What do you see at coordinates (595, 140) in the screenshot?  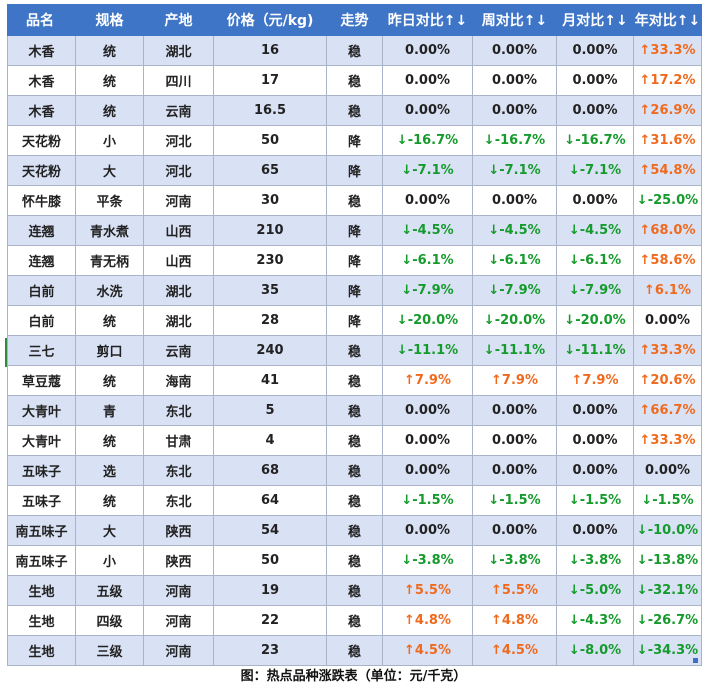 I see `table-cell: ↓-16.7%` at bounding box center [595, 140].